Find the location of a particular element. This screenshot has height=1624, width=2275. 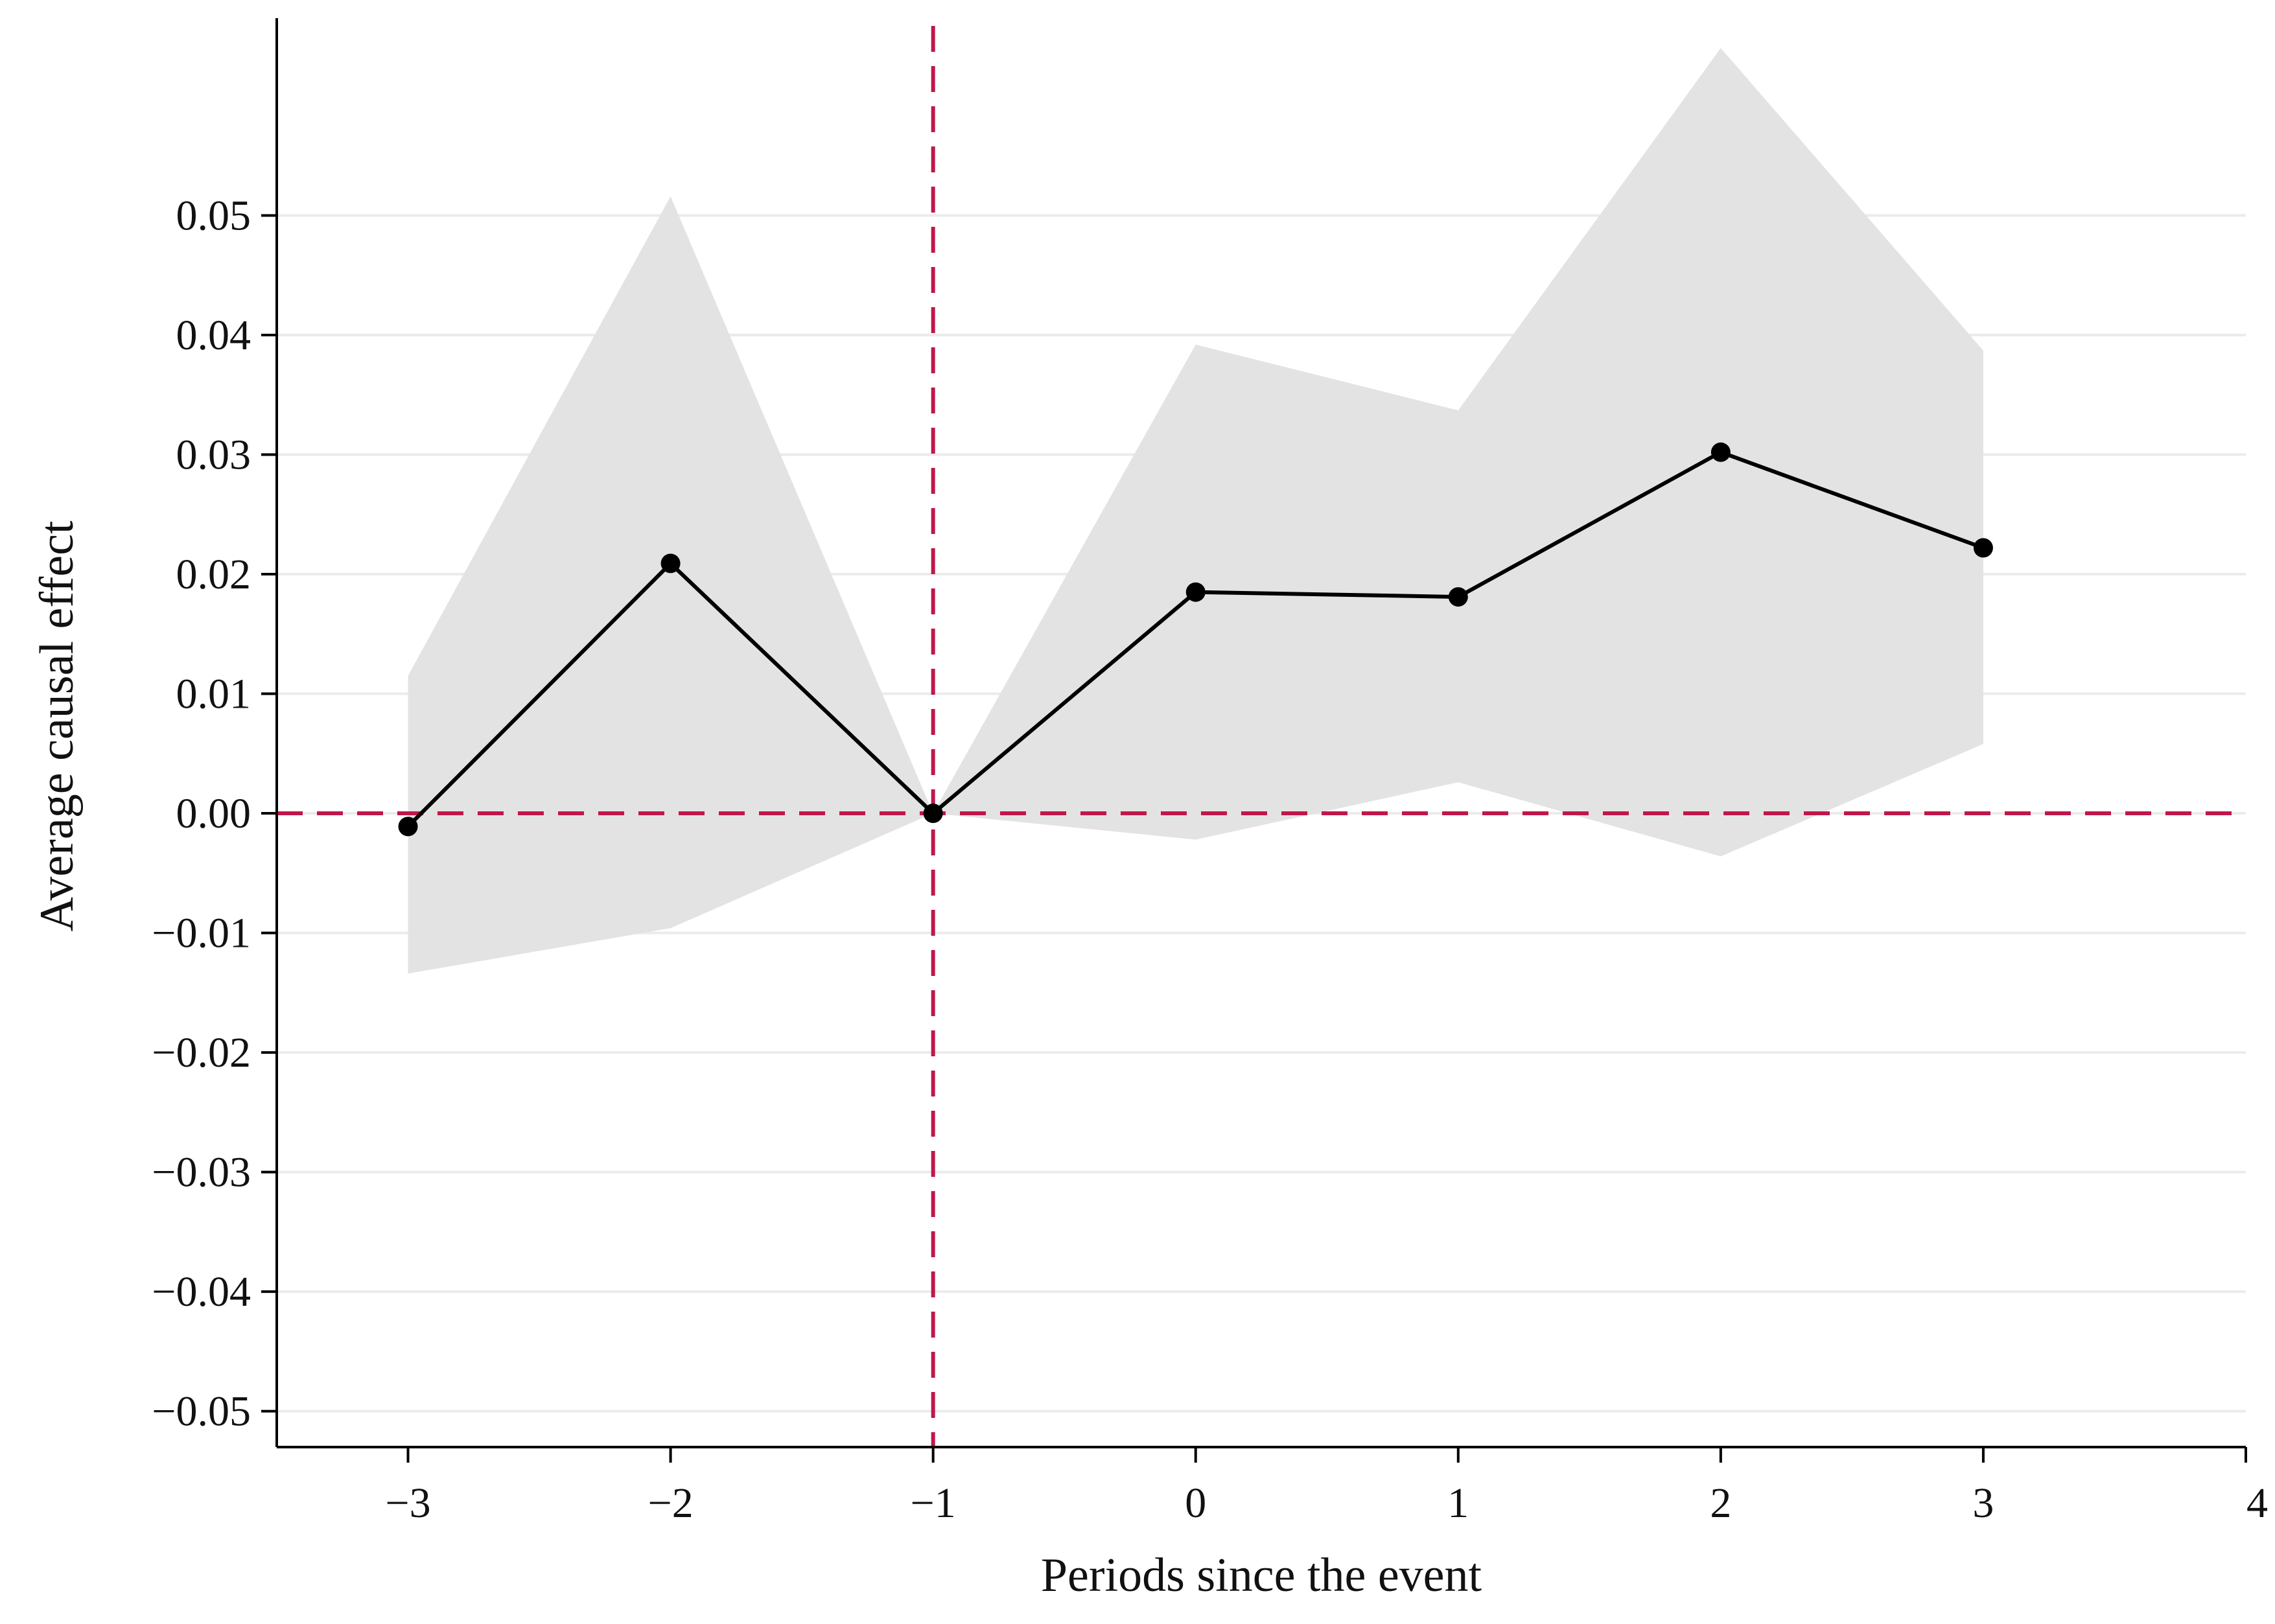

y-tick-label-10: −0.05 is located at coordinates (201, 1411).